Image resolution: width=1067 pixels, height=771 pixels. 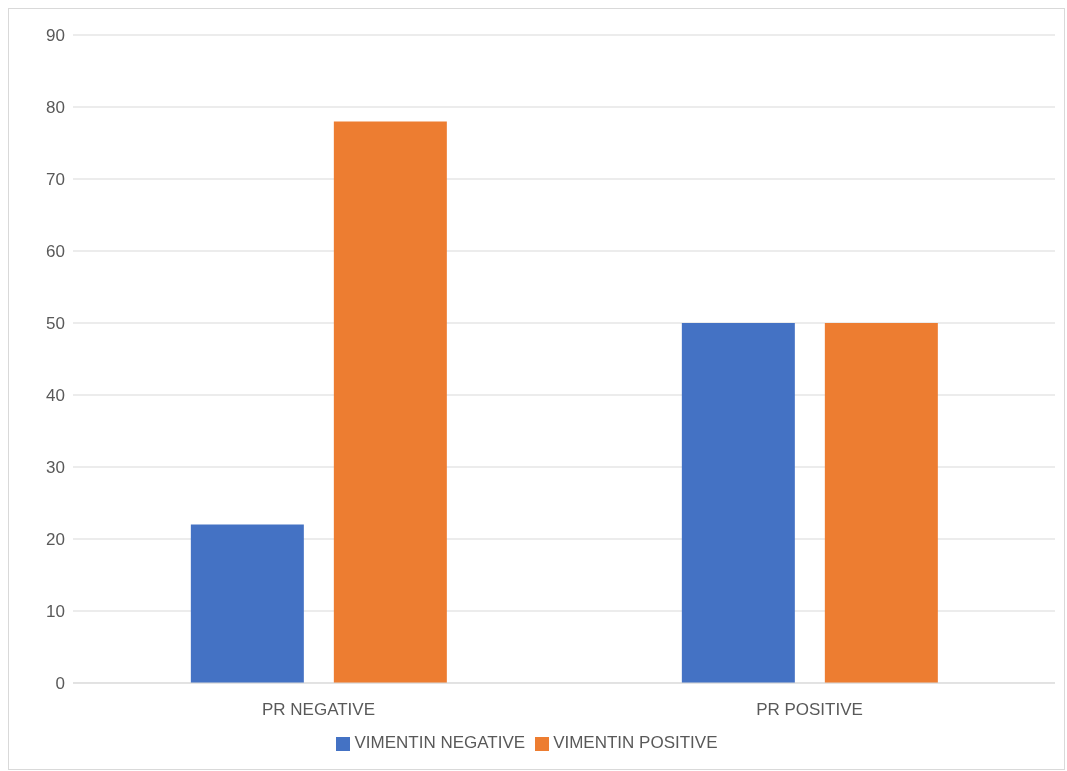 What do you see at coordinates (55, 324) in the screenshot?
I see `y-tick-label: 50` at bounding box center [55, 324].